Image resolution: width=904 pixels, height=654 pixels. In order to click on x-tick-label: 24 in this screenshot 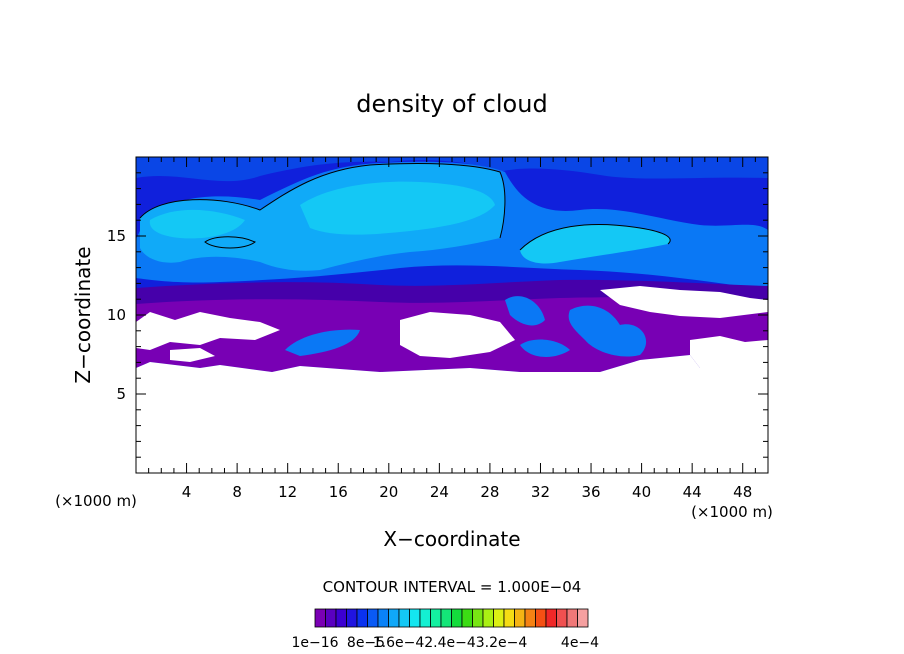, I will do `click(439, 492)`.